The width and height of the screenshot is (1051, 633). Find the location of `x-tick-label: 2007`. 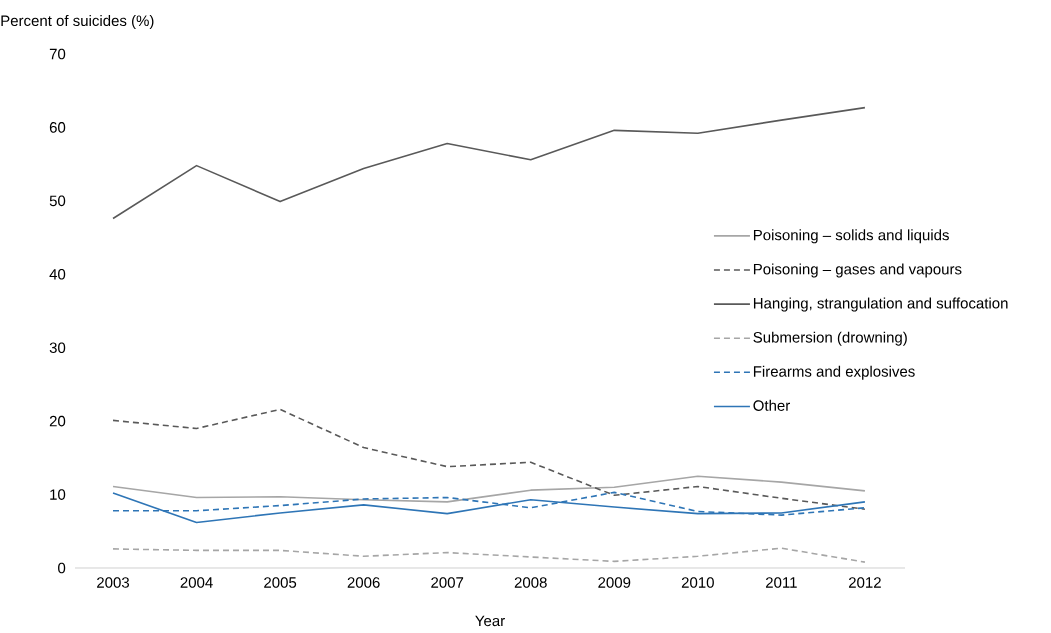

x-tick-label: 2007 is located at coordinates (447, 582).